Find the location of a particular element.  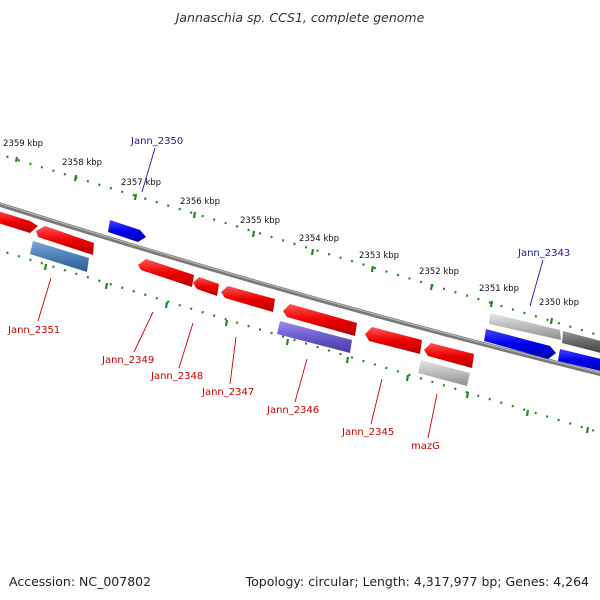

ruler-label: 2355 kbp is located at coordinates (260, 221).